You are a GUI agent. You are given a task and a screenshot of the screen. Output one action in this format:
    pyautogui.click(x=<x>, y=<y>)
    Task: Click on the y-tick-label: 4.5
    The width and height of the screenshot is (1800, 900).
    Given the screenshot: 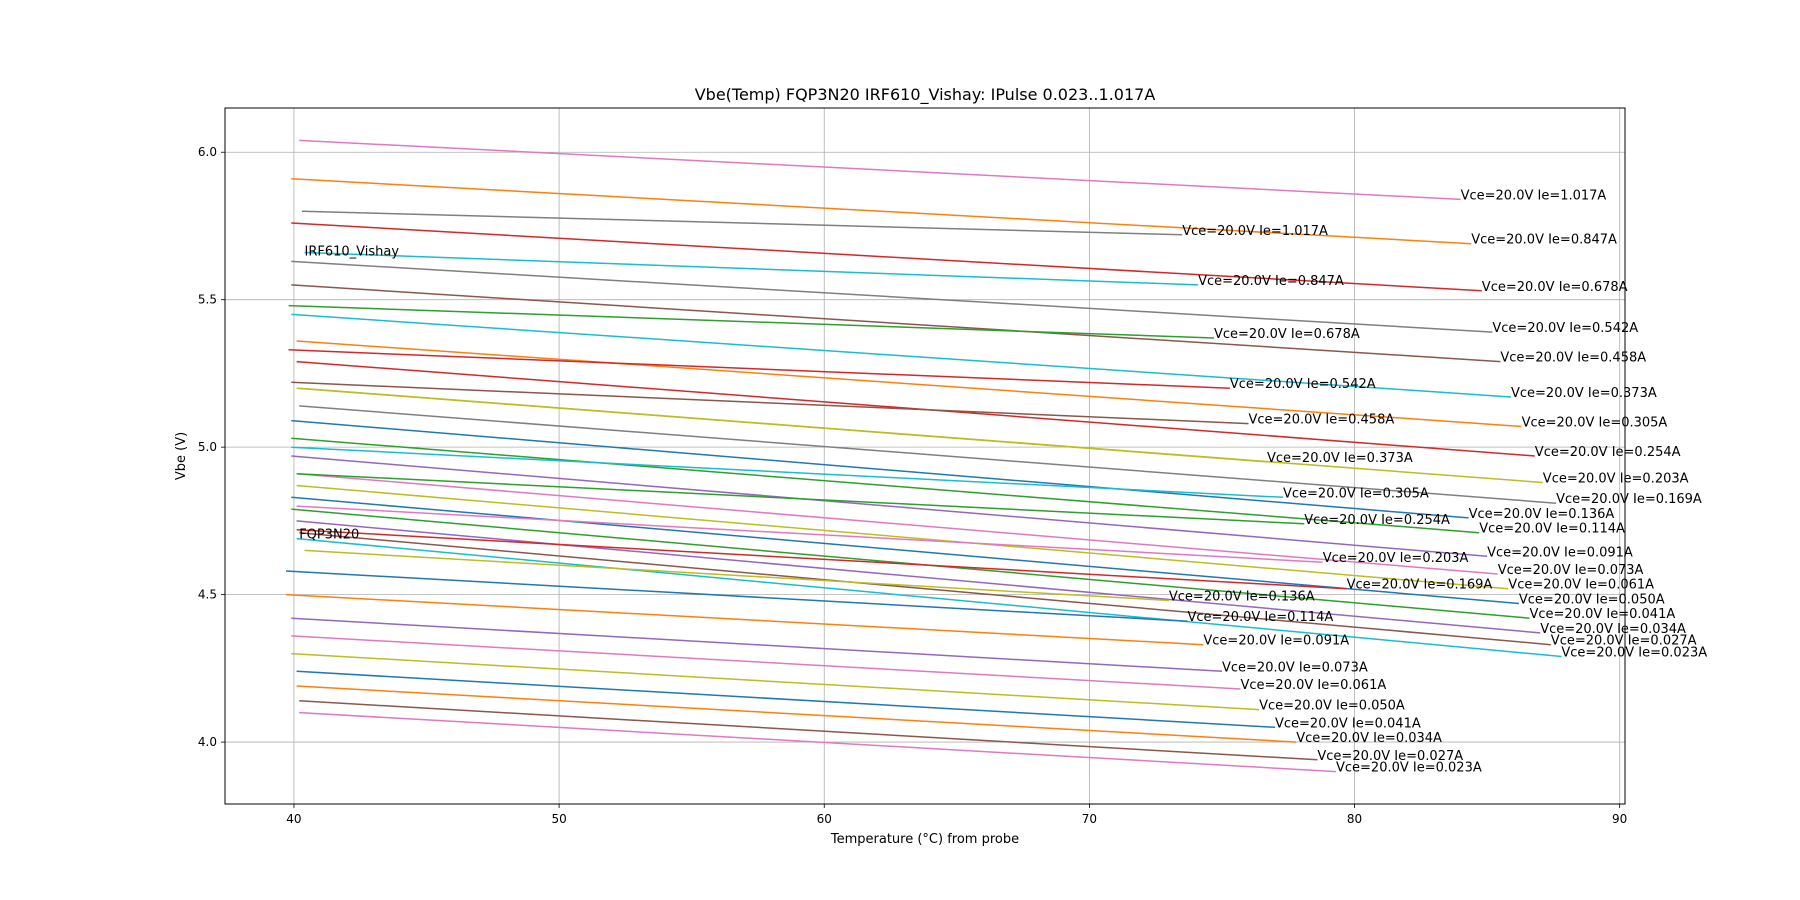 What is the action you would take?
    pyautogui.click(x=207, y=595)
    